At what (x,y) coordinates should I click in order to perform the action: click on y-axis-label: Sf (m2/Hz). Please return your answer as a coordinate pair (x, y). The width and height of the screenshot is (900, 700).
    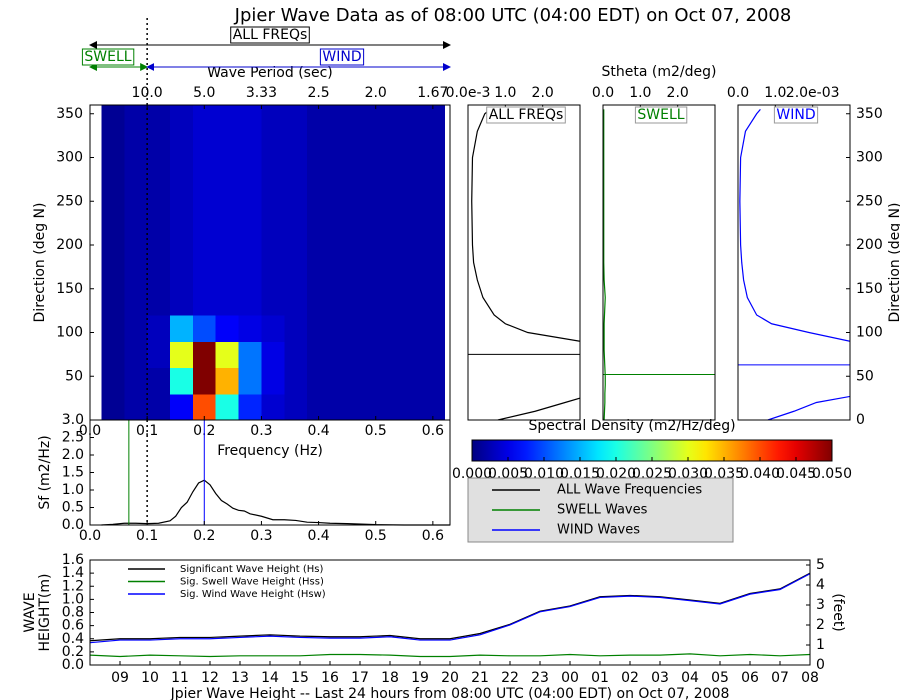
    Looking at the image, I should click on (45, 472).